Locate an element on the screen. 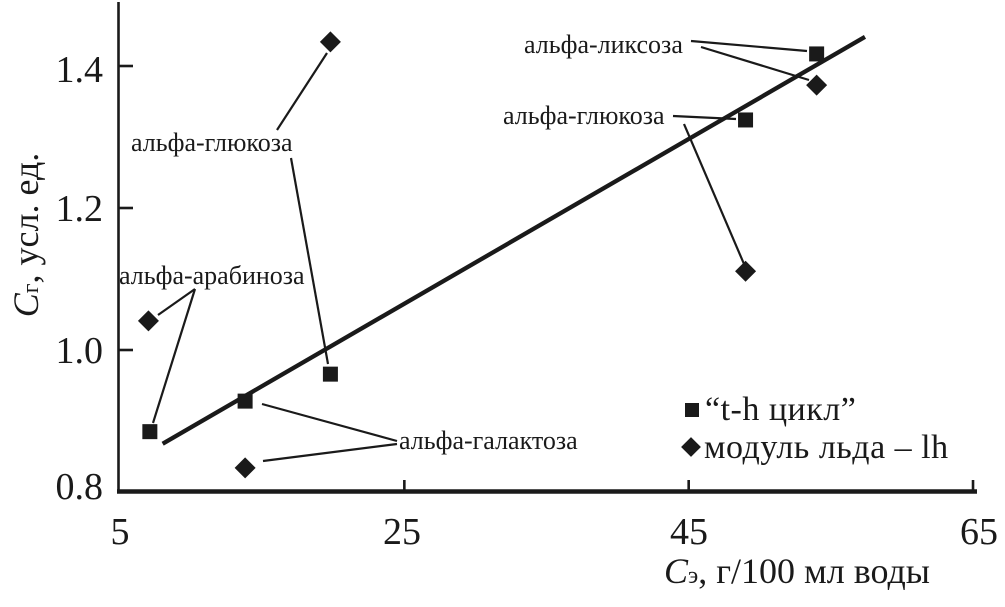  annotation-arabinose: альфа-арабиноза is located at coordinates (212, 275).